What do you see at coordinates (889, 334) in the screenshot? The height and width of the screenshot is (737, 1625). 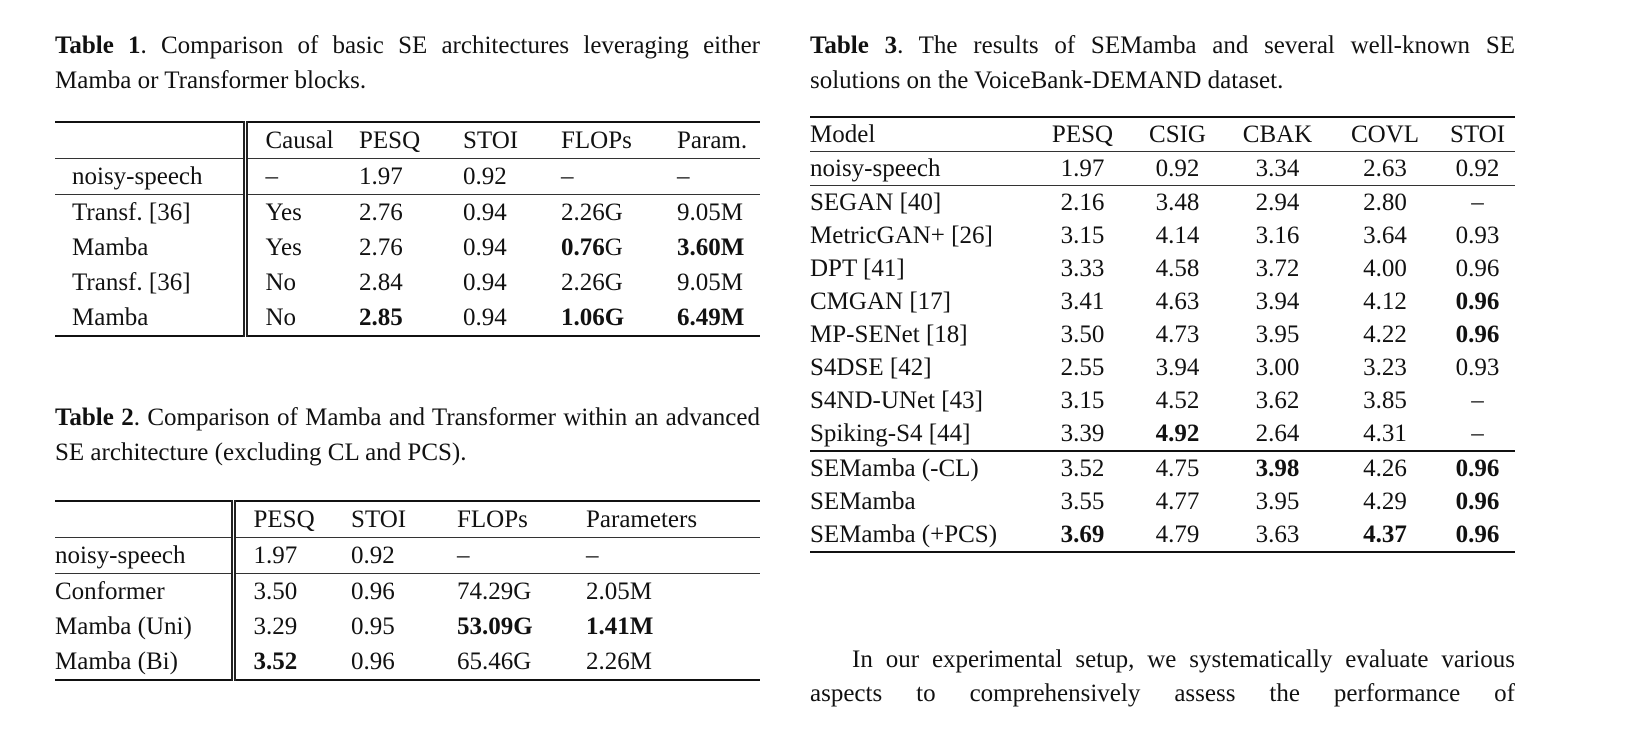 I see `row-label: MP-SENet [18]` at bounding box center [889, 334].